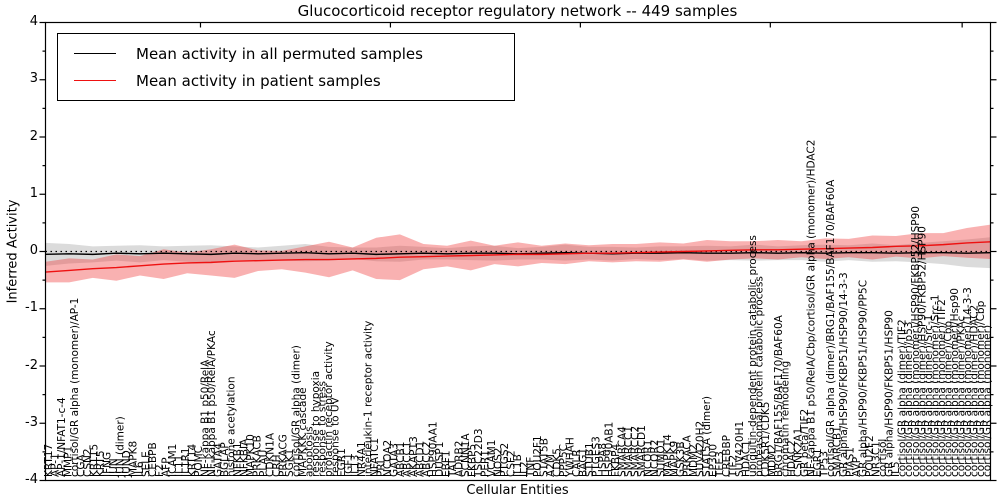 The image size is (1000, 500). I want to click on x-tick-label: cortisol/GR alpha (monomer)/TIF2, so click(942, 388).